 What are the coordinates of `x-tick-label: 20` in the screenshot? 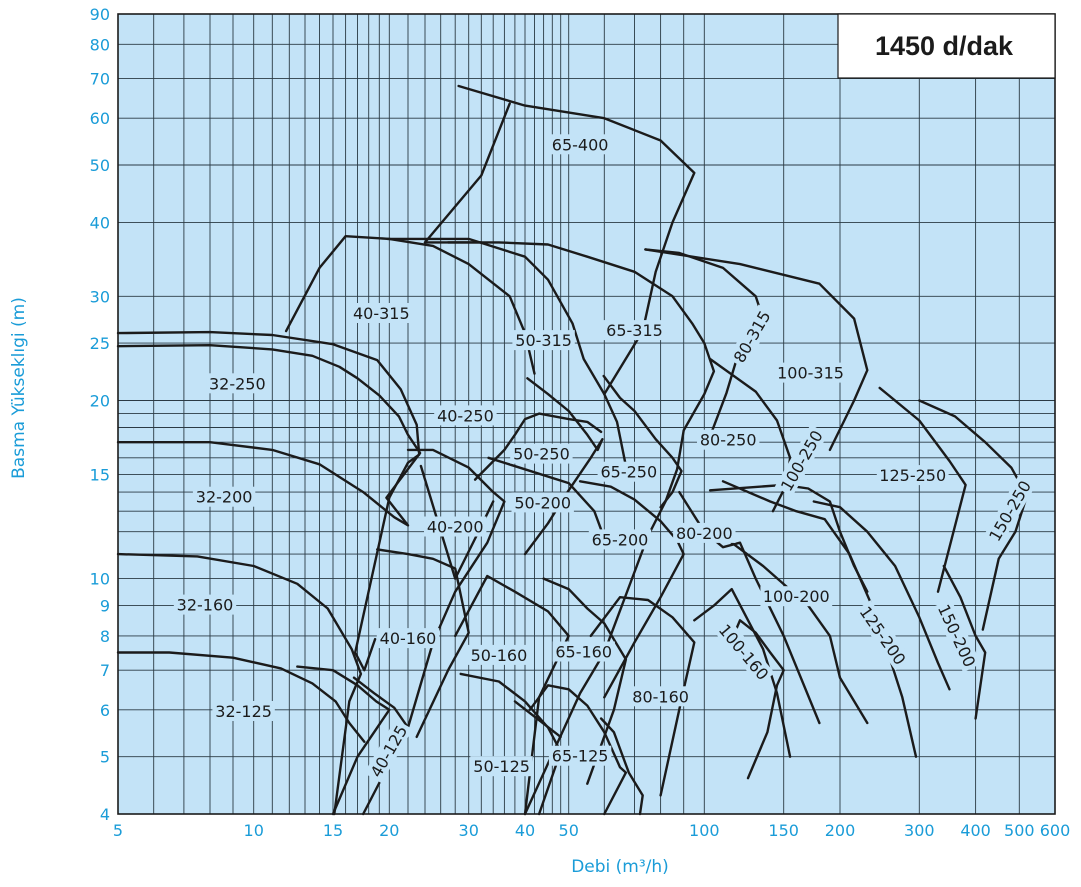 It's located at (389, 830).